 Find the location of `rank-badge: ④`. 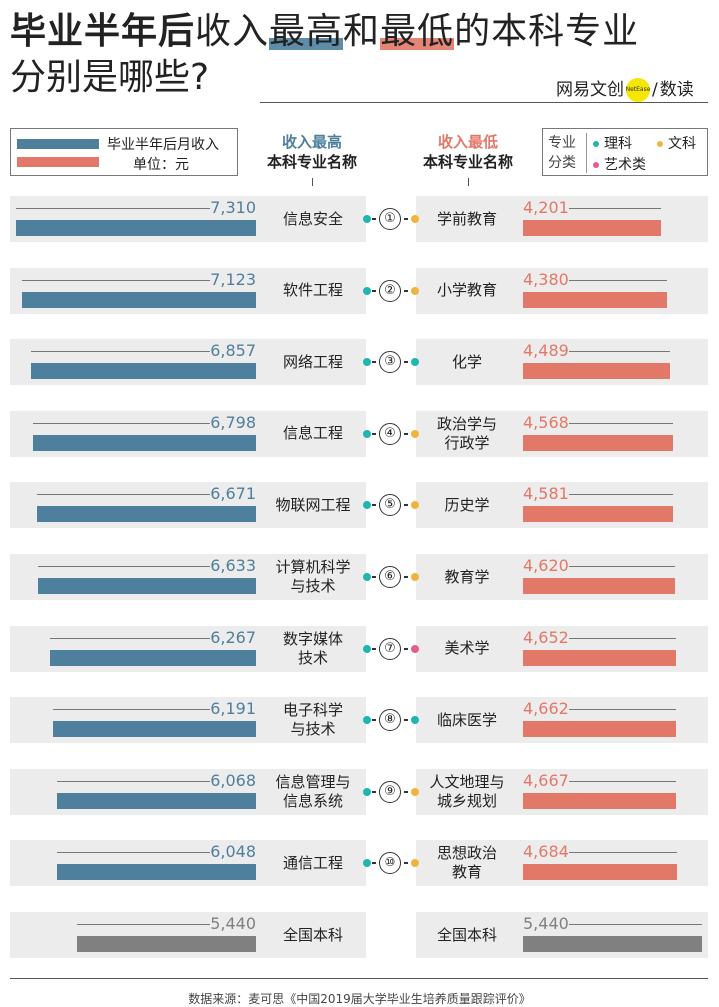

rank-badge: ④ is located at coordinates (390, 433).